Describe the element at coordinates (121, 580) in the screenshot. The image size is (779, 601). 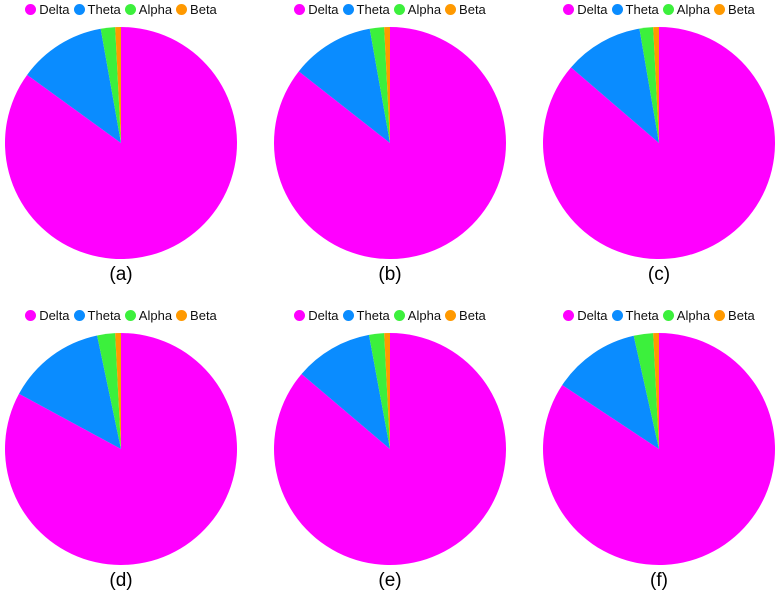
I see `panel-caption: (d)` at that location.